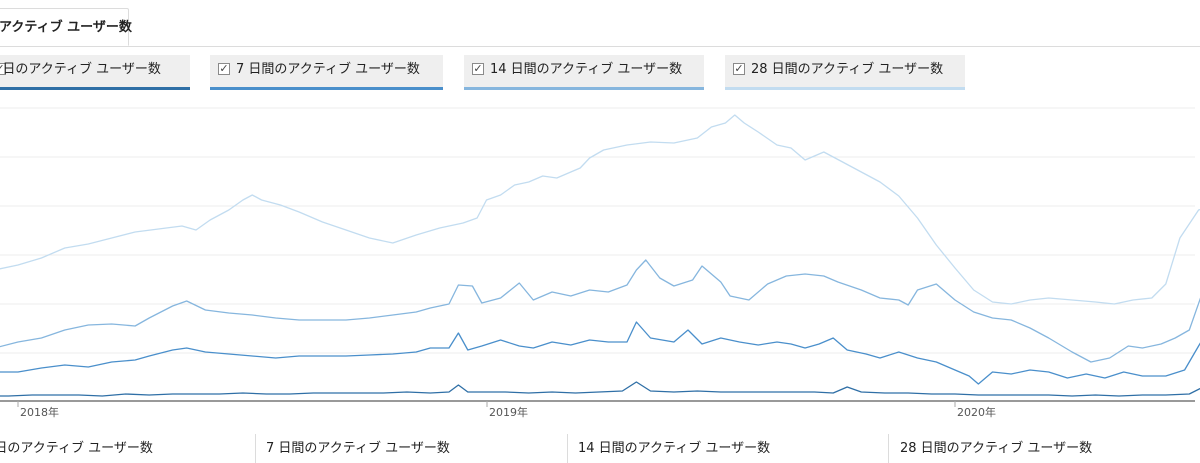 This screenshot has width=1200, height=463. What do you see at coordinates (976, 412) in the screenshot?
I see `x-tick-label-2020: 2020年` at bounding box center [976, 412].